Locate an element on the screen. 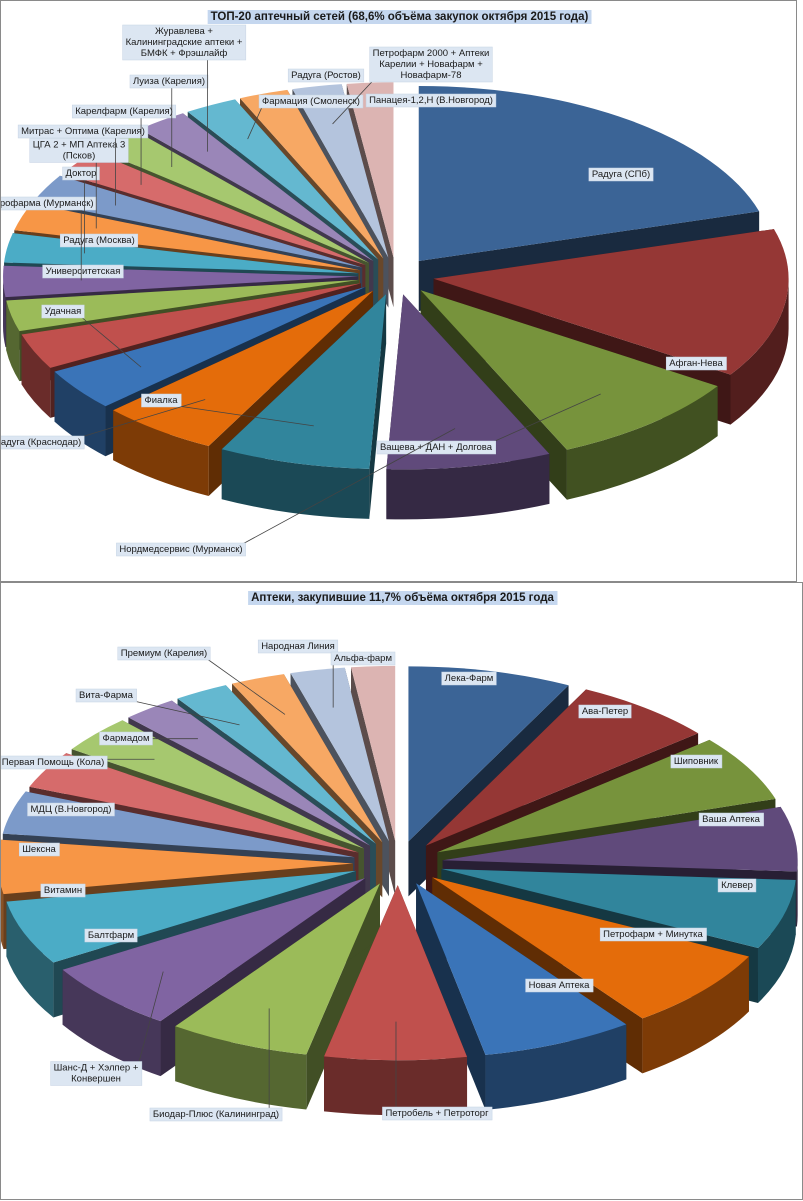 The image size is (803, 1201). slice-label: Панацея-1,2,Н (В.Новгород) is located at coordinates (431, 100).